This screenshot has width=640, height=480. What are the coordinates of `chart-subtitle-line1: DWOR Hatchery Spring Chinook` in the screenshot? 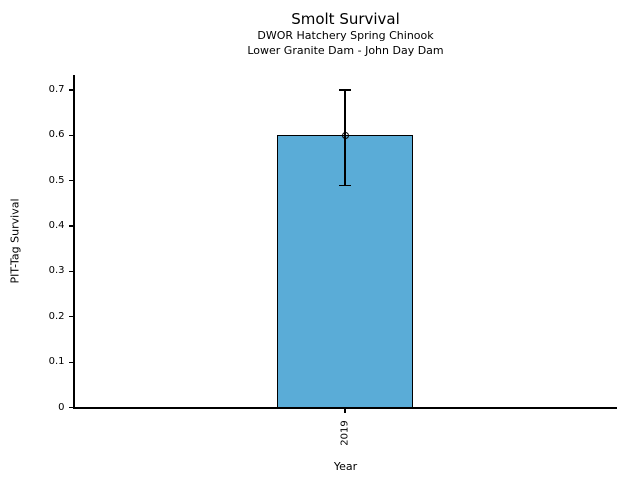 It's located at (345, 35).